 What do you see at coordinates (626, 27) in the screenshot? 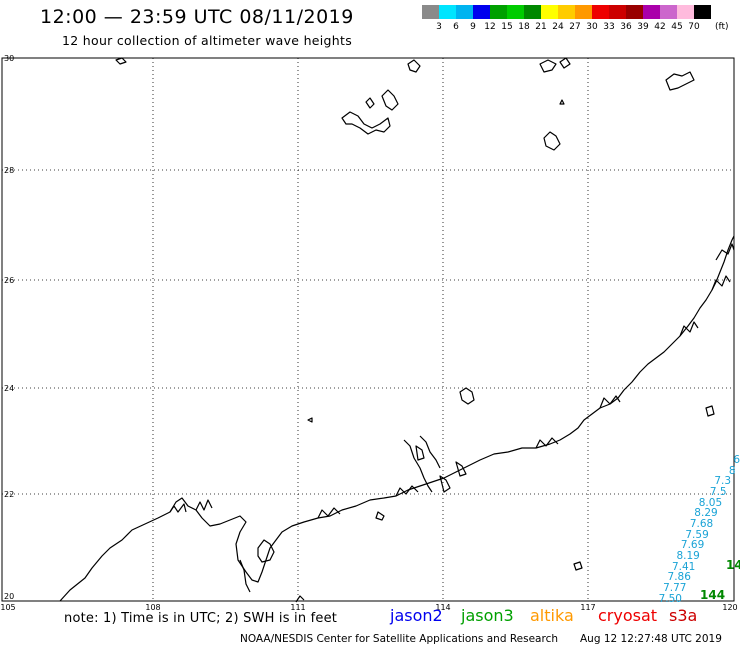
I see `color-scale-label: 36` at bounding box center [626, 27].